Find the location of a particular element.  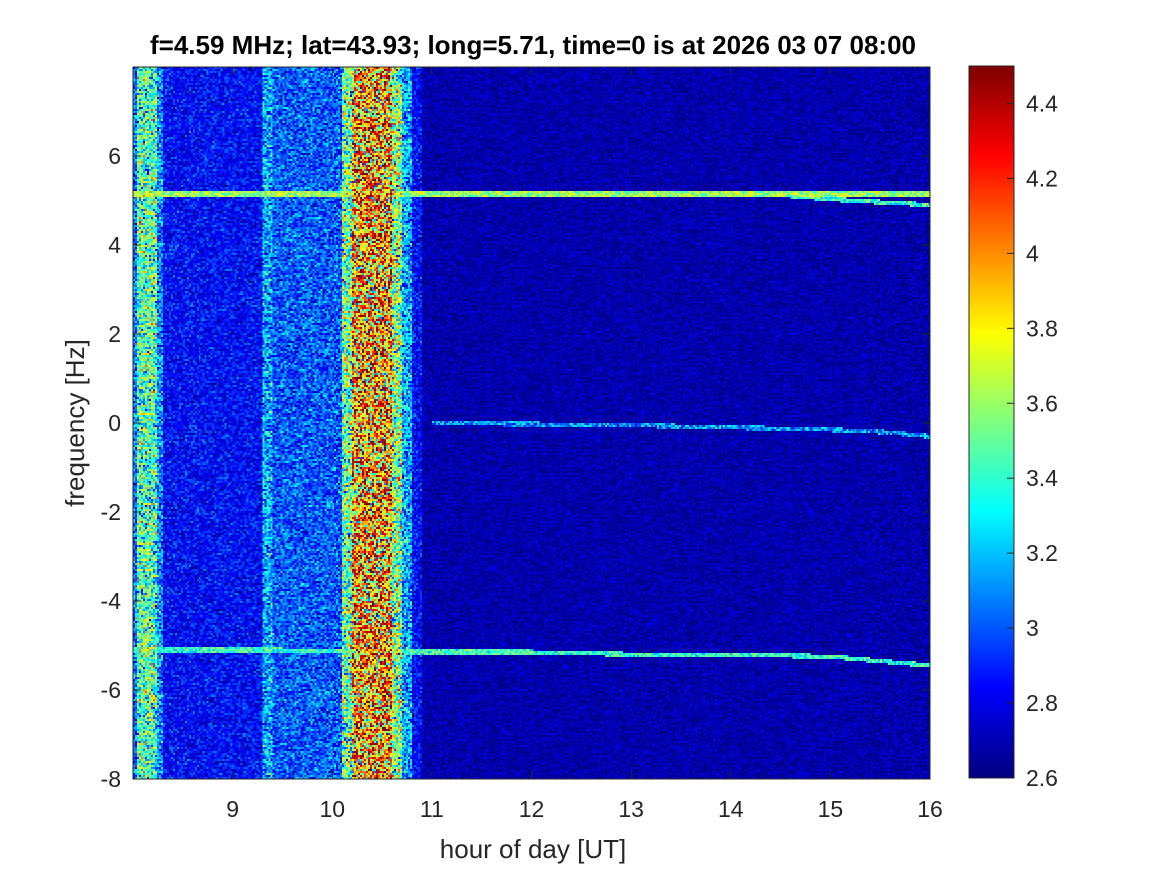

colorbar-tick-label: 4.2 is located at coordinates (1042, 178).